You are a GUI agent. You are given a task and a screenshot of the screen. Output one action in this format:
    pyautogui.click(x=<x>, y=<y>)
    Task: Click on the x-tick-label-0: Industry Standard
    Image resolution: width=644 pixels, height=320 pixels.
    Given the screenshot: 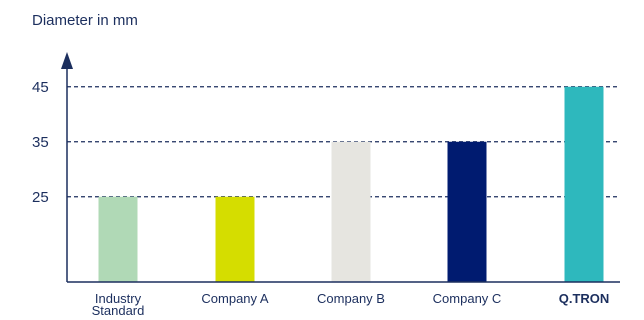 What is the action you would take?
    pyautogui.click(x=118, y=304)
    